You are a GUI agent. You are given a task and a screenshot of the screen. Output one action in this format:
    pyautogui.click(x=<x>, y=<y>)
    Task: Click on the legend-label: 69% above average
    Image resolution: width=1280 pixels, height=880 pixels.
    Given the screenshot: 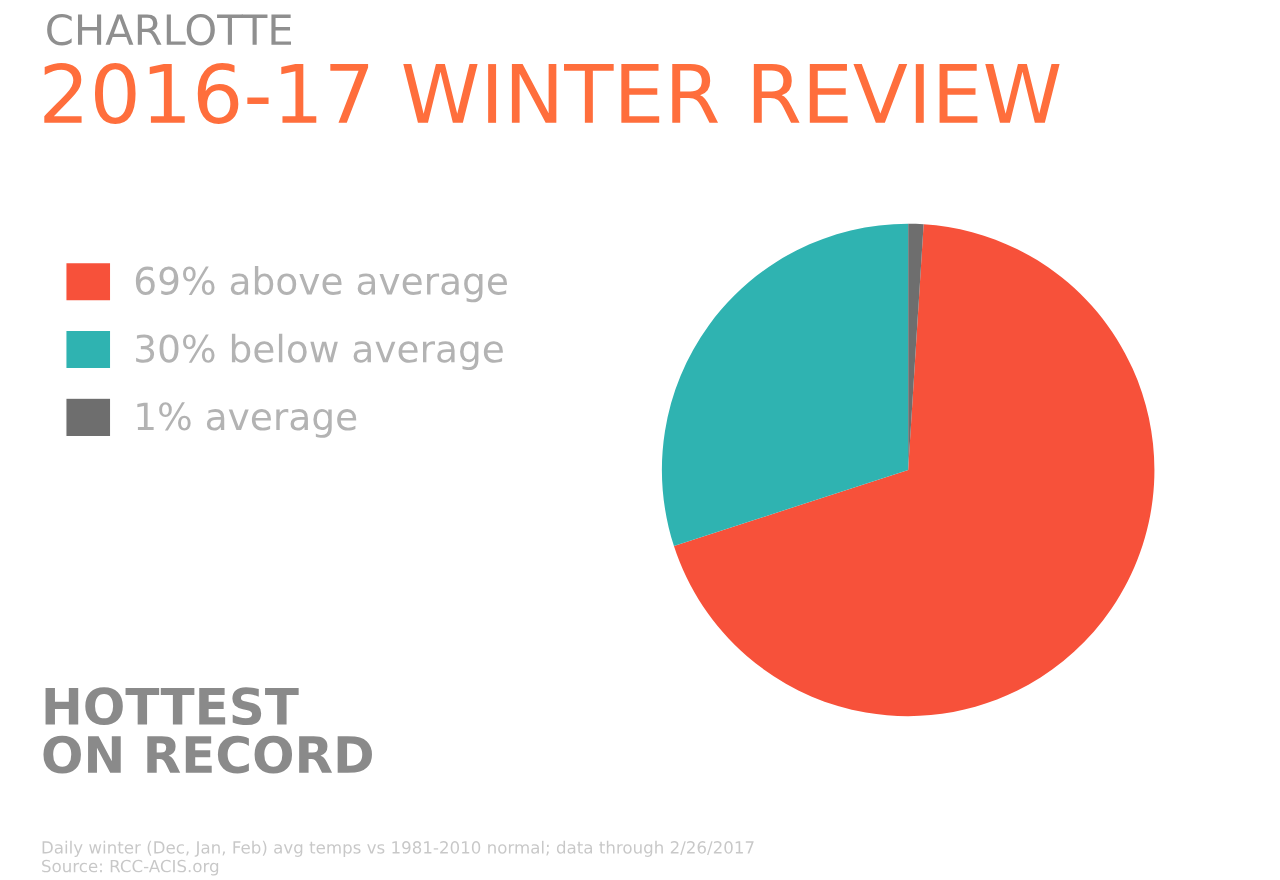 What is the action you would take?
    pyautogui.click(x=321, y=284)
    